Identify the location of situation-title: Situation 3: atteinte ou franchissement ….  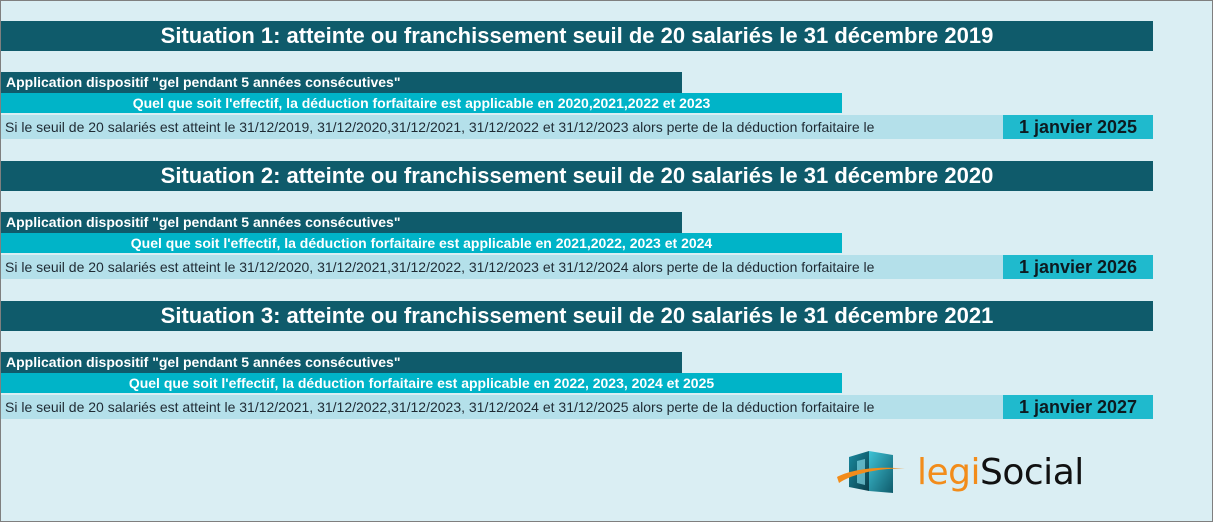
(577, 316).